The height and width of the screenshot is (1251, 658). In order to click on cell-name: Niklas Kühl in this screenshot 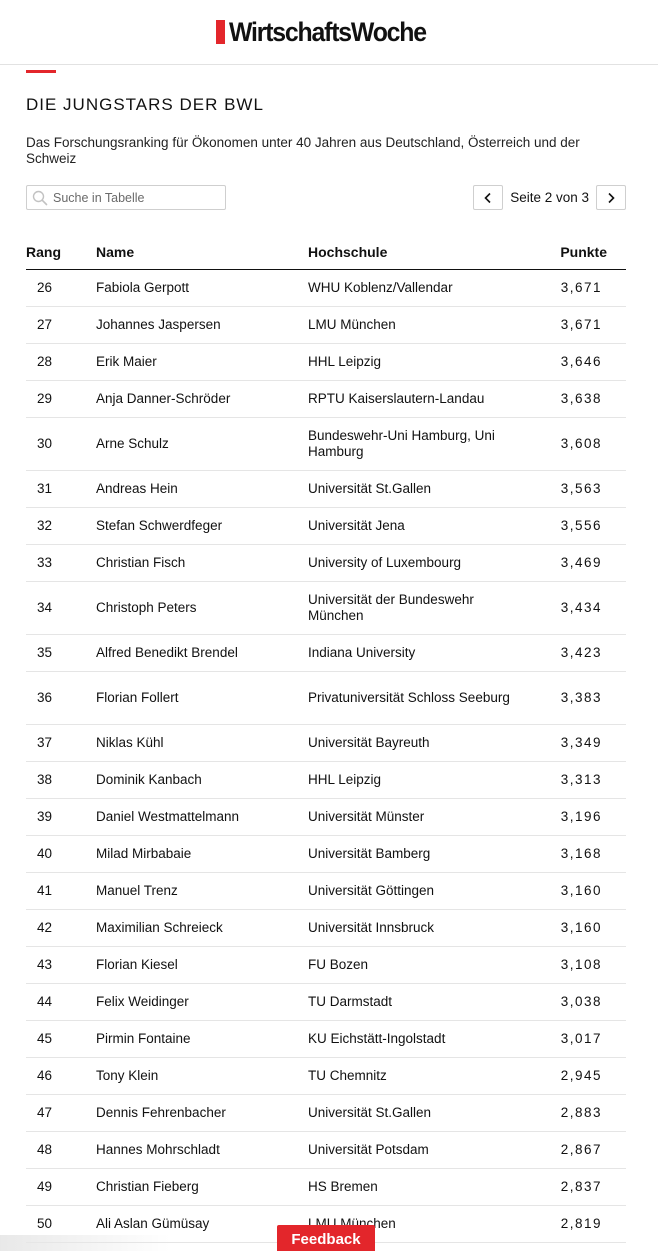, I will do `click(202, 743)`.